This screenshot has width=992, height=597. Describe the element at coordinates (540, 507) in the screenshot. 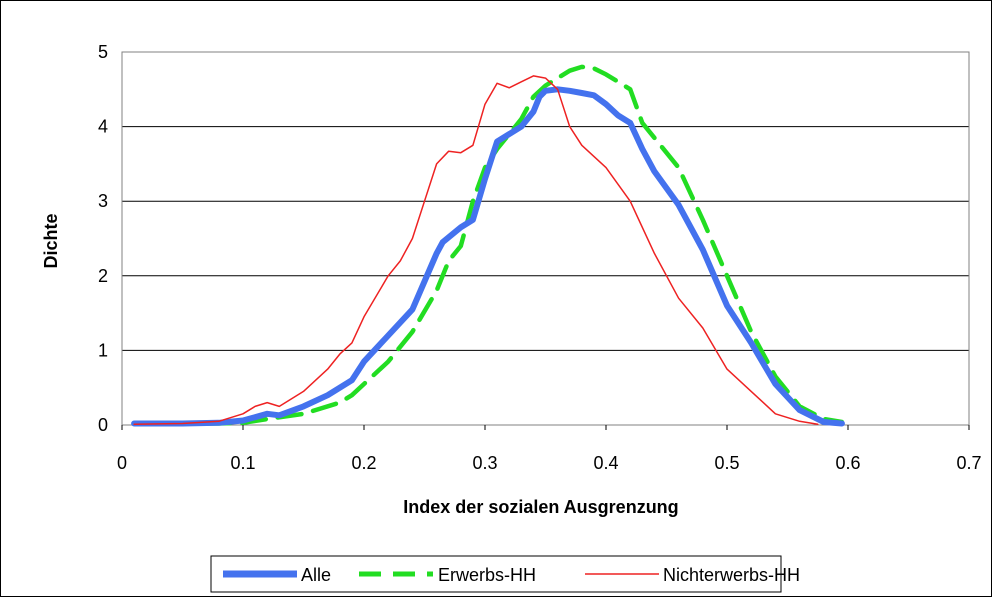

I see `x-axis-title: Index der sozialen Ausgrenzung` at that location.